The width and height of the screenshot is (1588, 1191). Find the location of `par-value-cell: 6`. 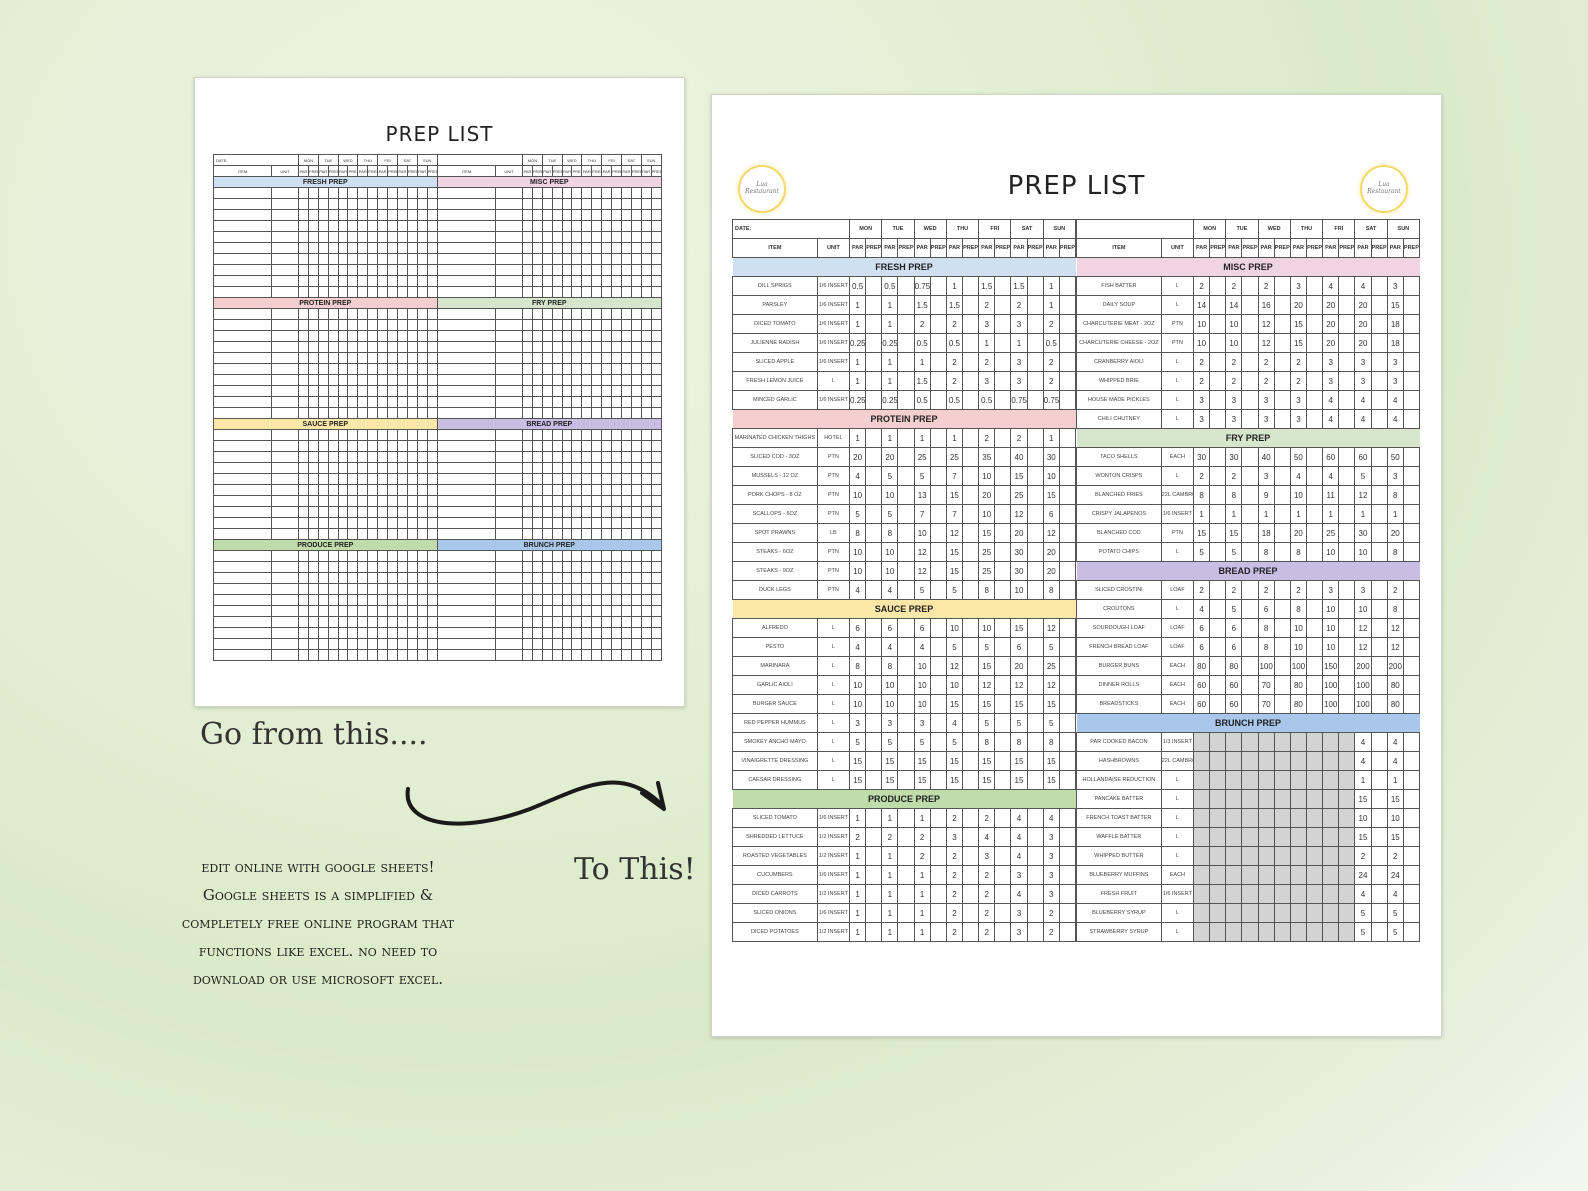

par-value-cell: 6 is located at coordinates (1234, 647).